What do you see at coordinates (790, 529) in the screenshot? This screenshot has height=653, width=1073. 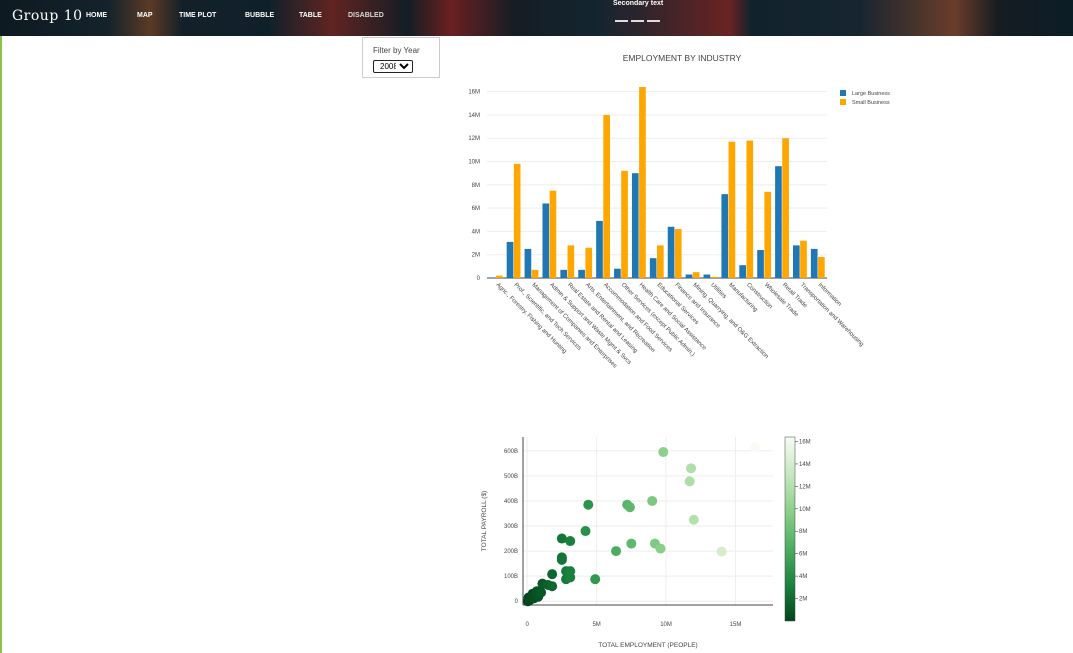 I see `colorbar` at bounding box center [790, 529].